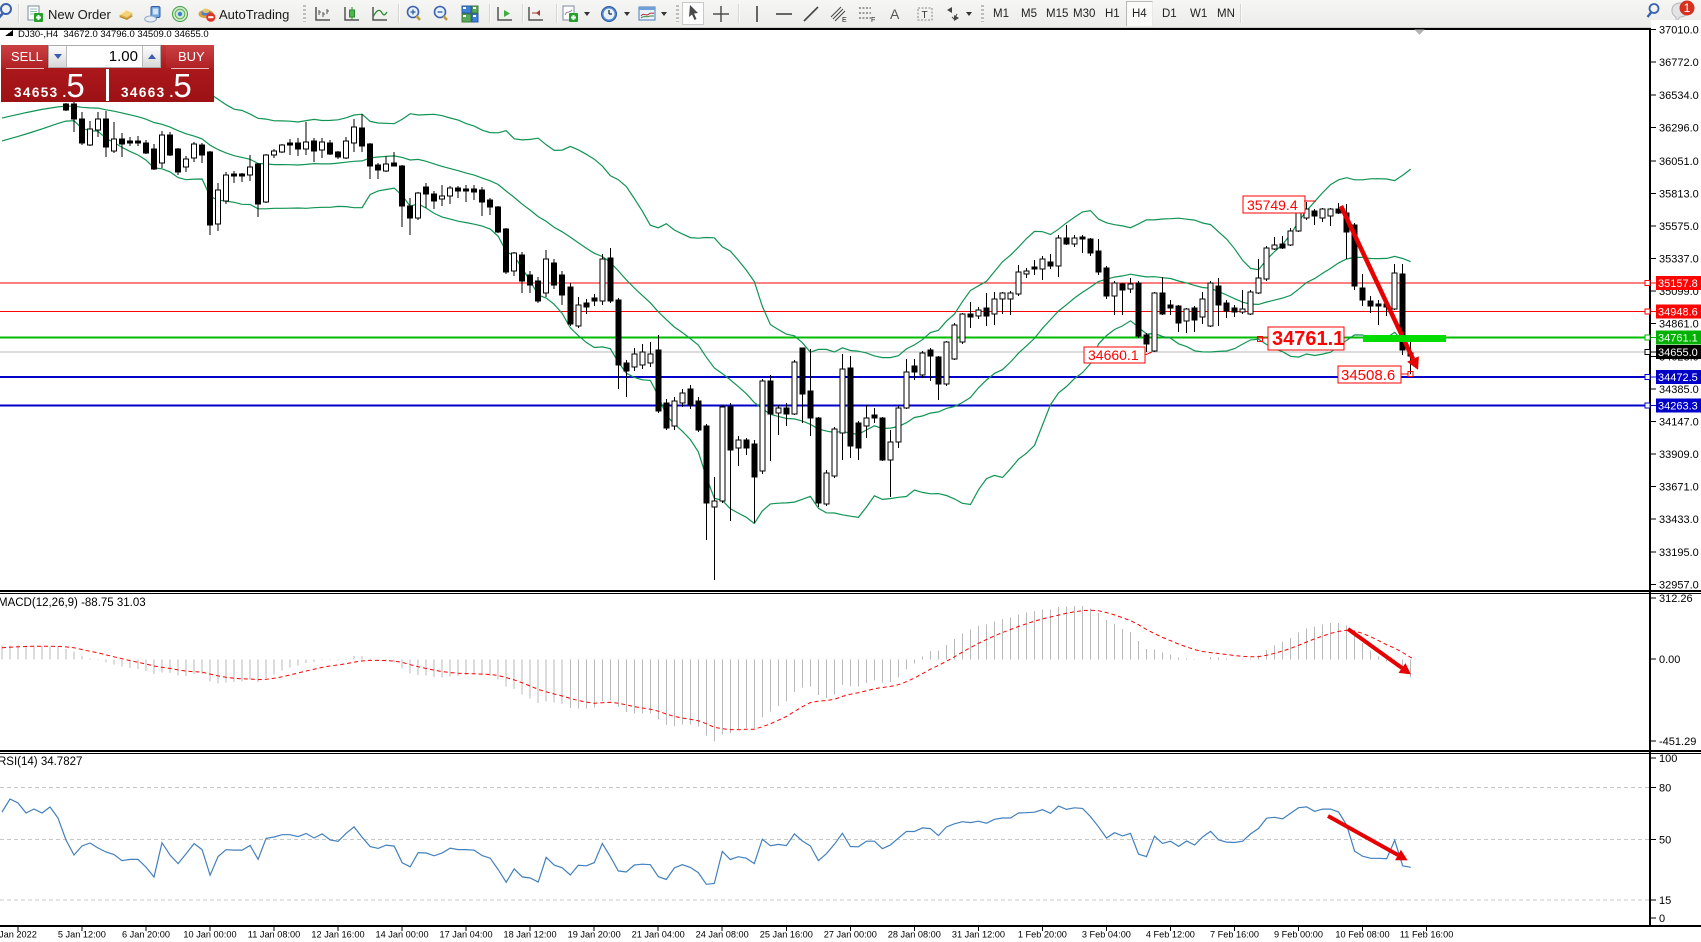 Image resolution: width=1701 pixels, height=942 pixels. What do you see at coordinates (1298, 935) in the screenshot?
I see `svg-text: 9 Feb 00:00` at bounding box center [1298, 935].